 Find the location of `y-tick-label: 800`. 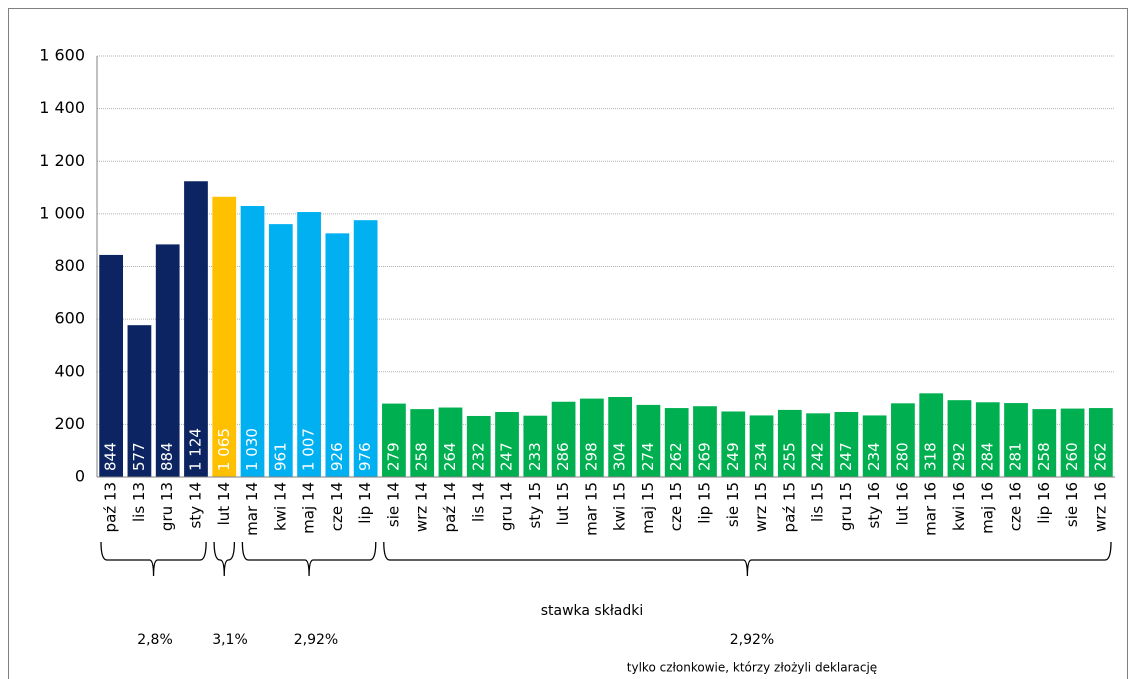

y-tick-label: 800 is located at coordinates (69, 265).